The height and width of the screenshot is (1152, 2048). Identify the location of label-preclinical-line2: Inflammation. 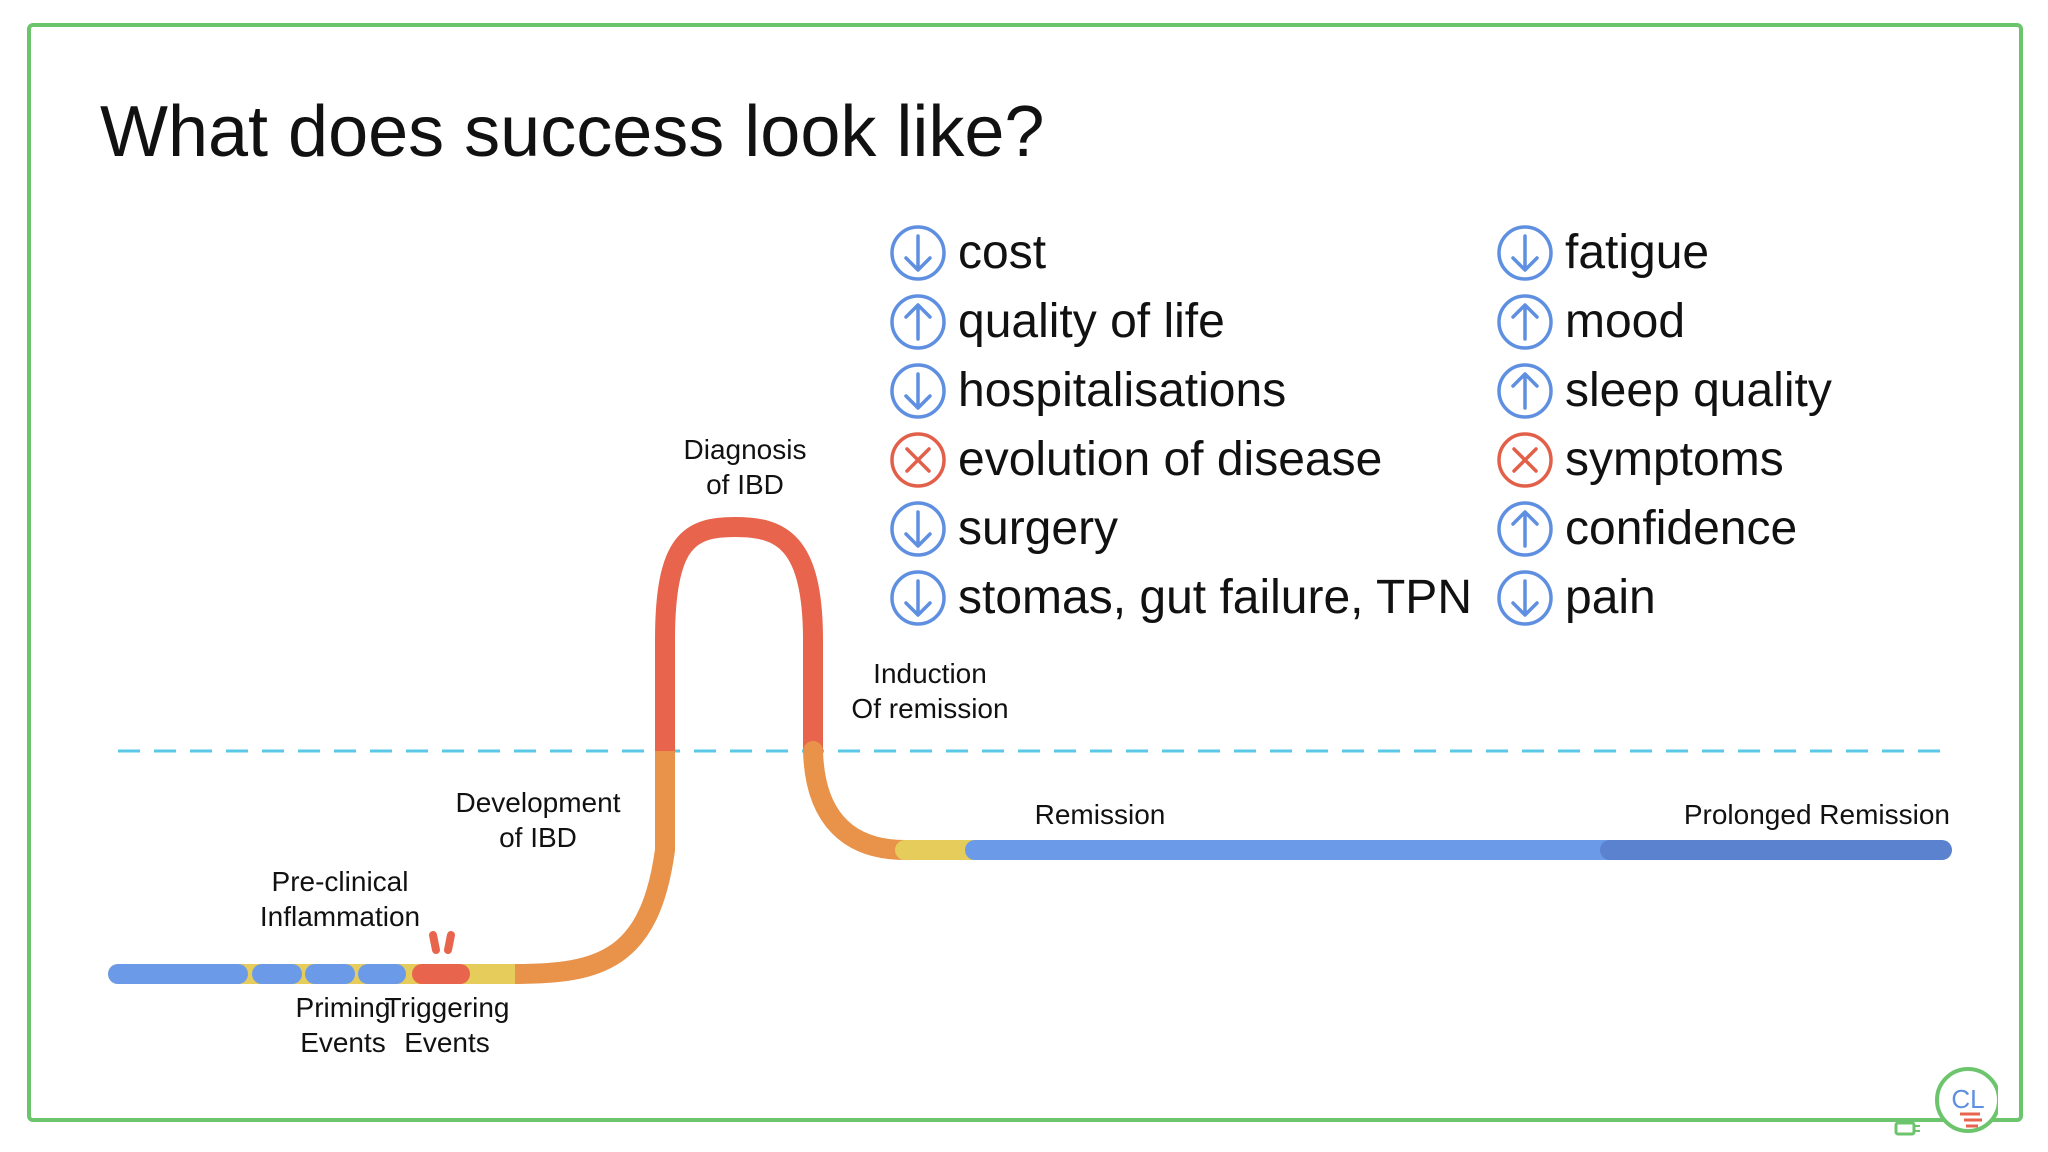
(340, 916).